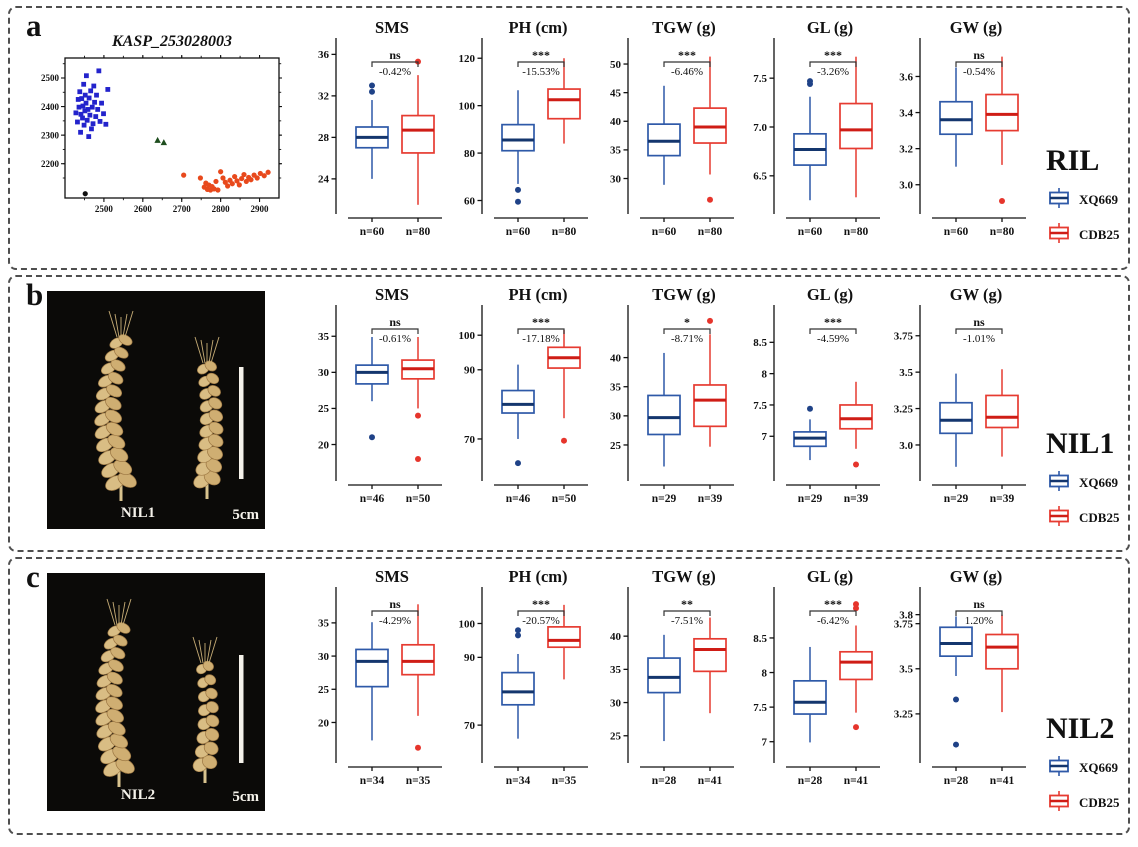  I want to click on svg-text: 3.5, so click(906, 373).